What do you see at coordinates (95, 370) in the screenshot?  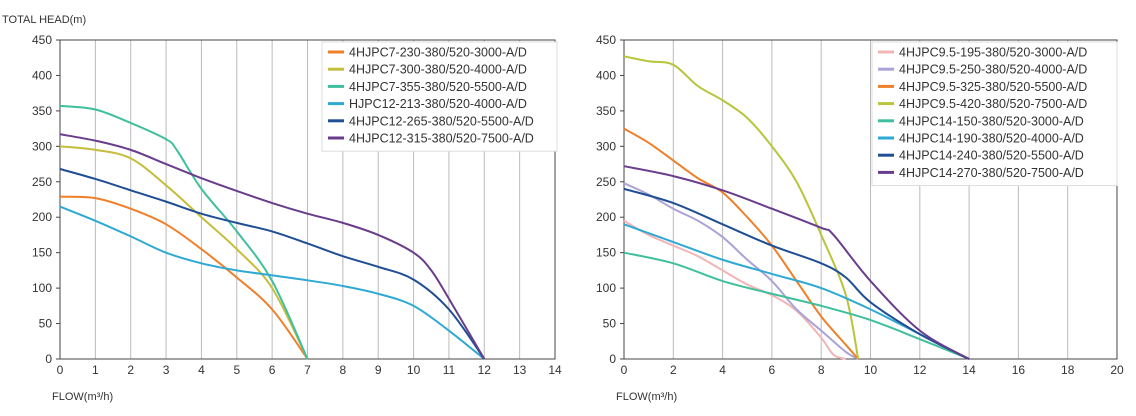 I see `x-tick-label: 1` at bounding box center [95, 370].